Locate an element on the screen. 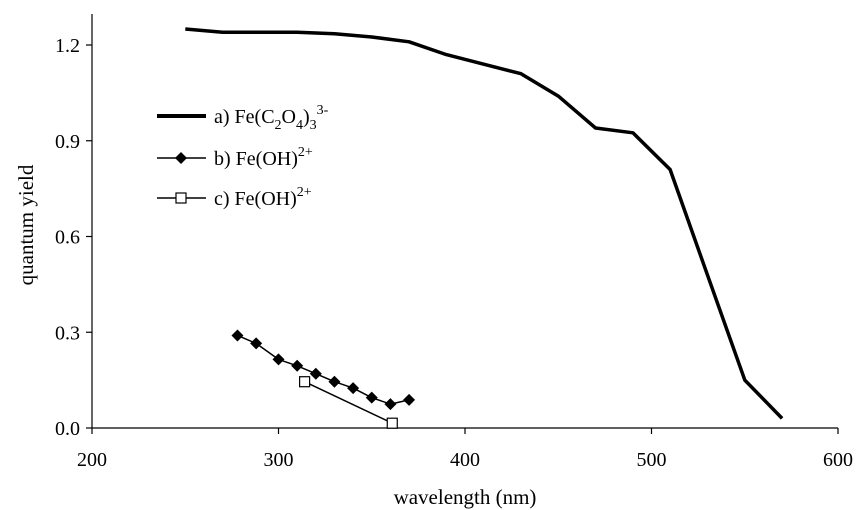  x-ticks: 200 300 400 500 600 is located at coordinates (465, 449).